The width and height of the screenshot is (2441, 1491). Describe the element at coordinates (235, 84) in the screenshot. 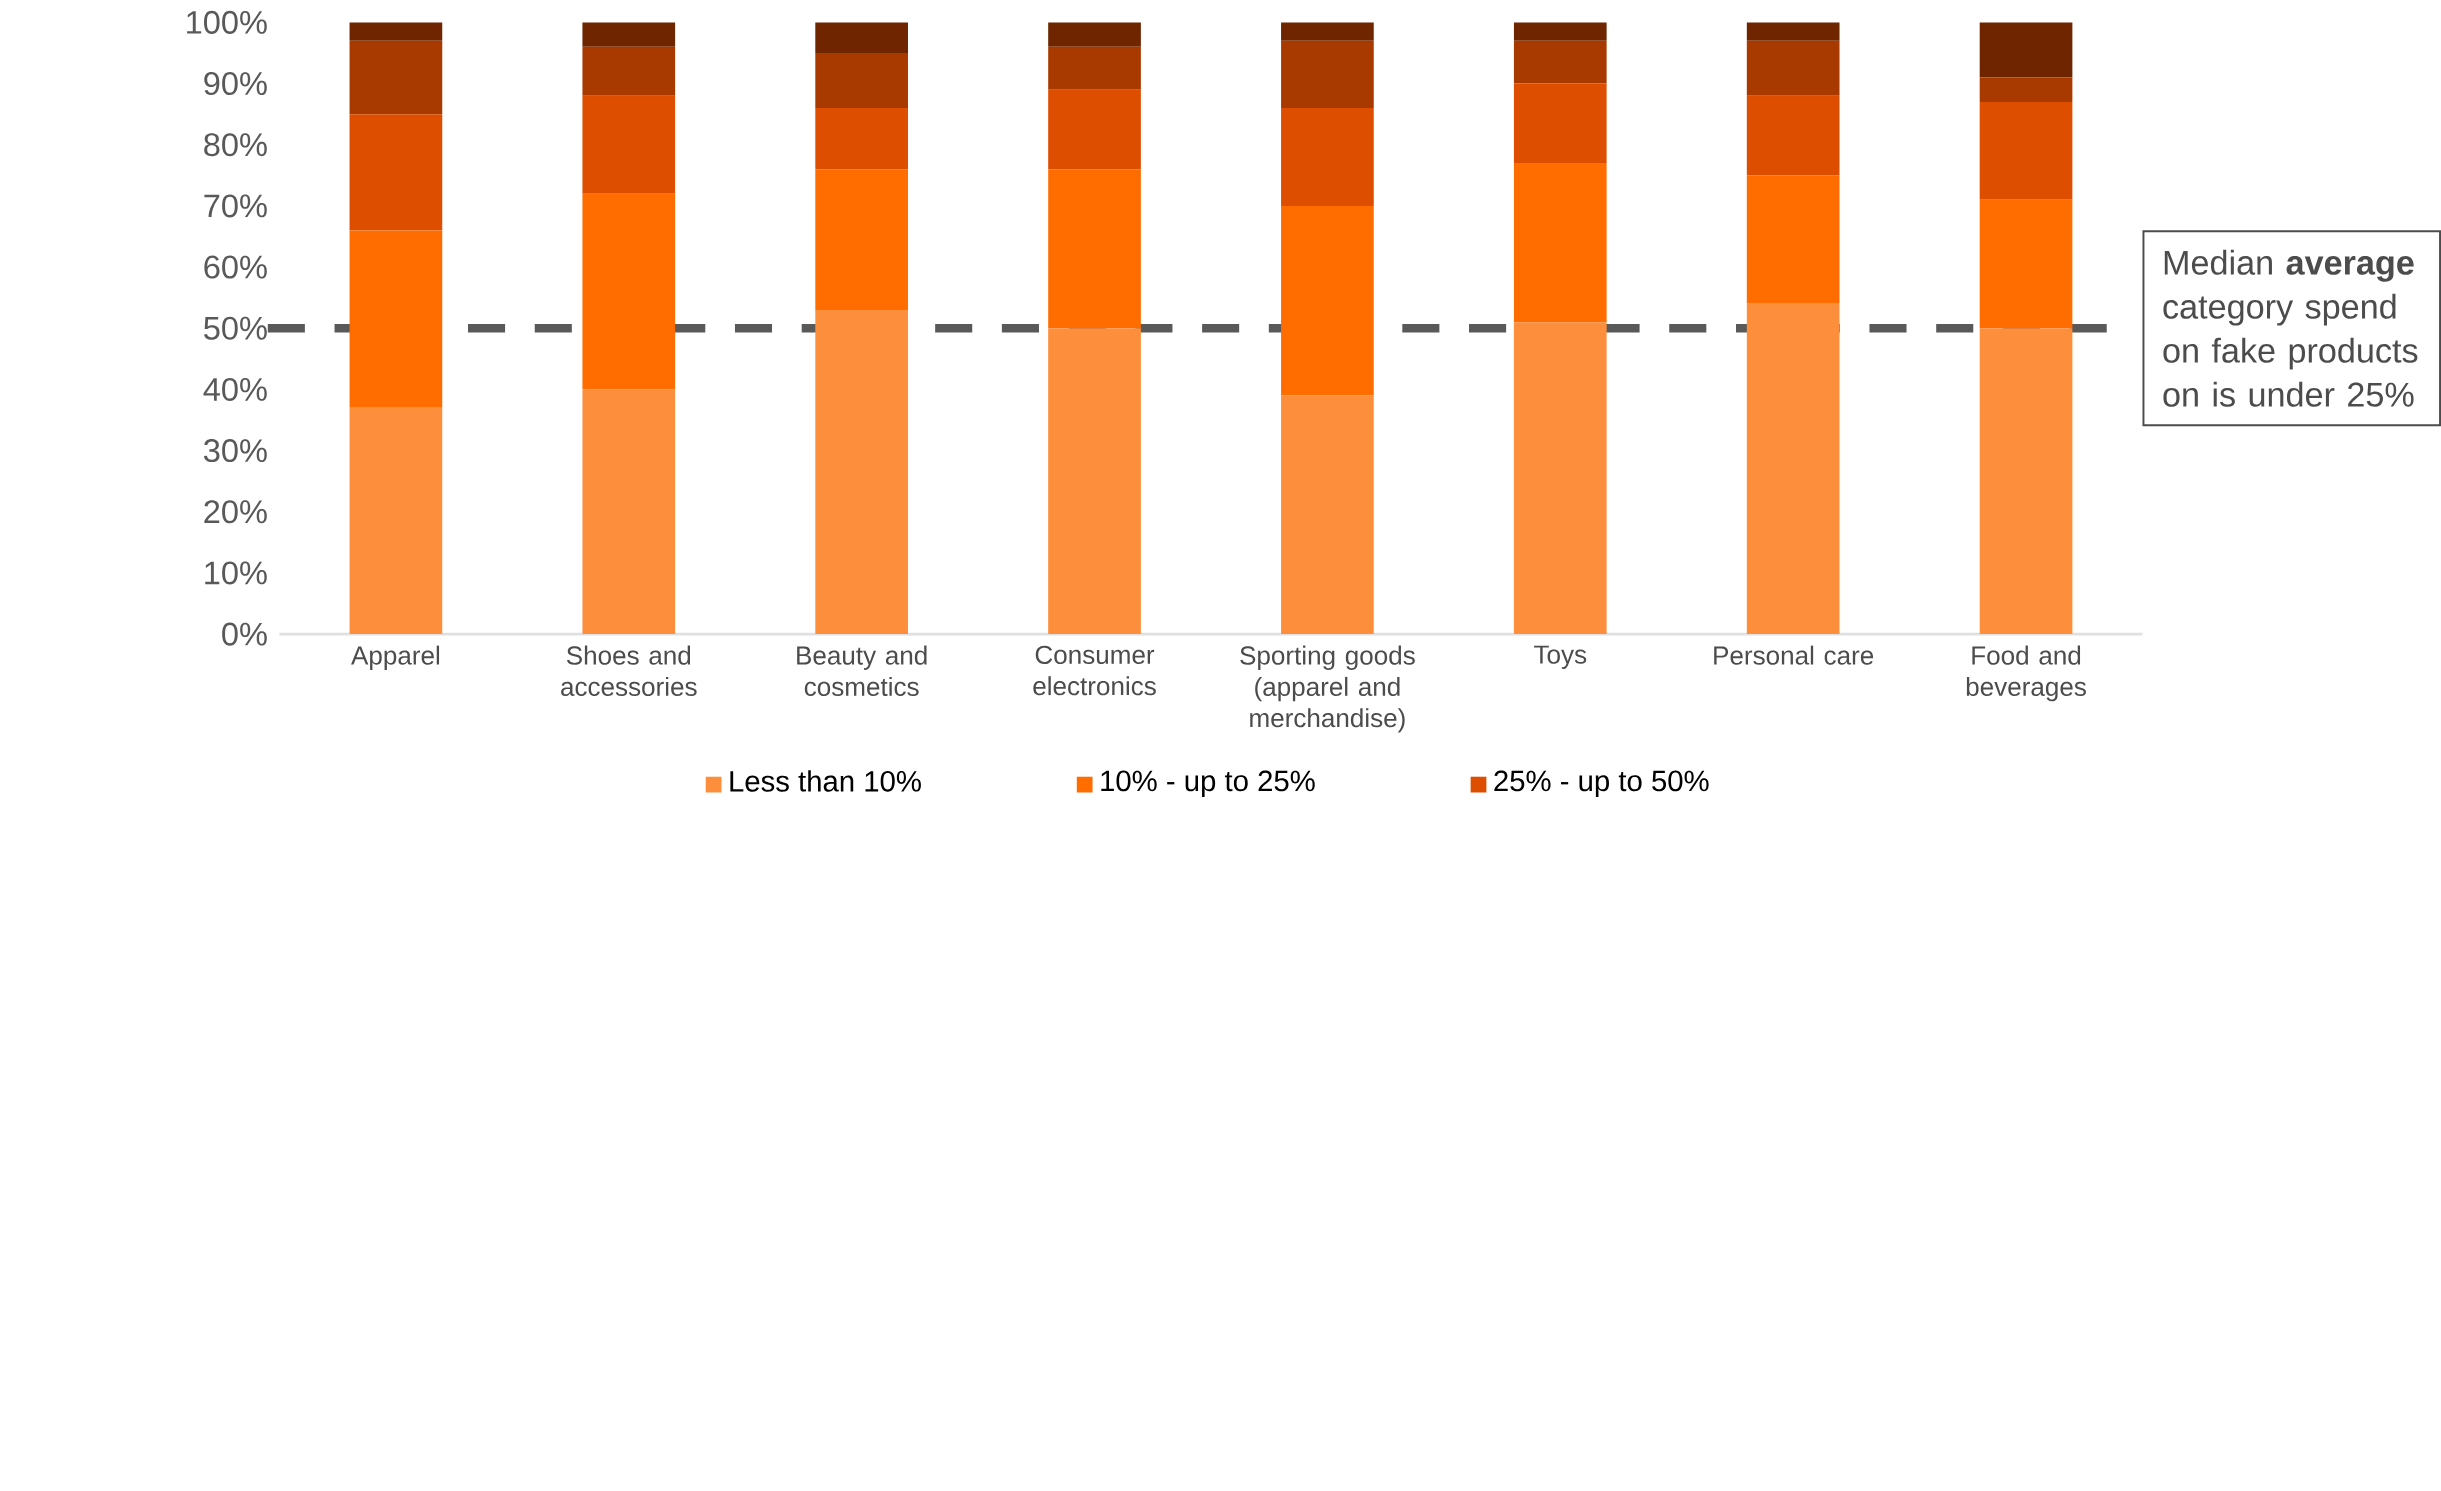

I see `y-tick-label: 90%` at that location.